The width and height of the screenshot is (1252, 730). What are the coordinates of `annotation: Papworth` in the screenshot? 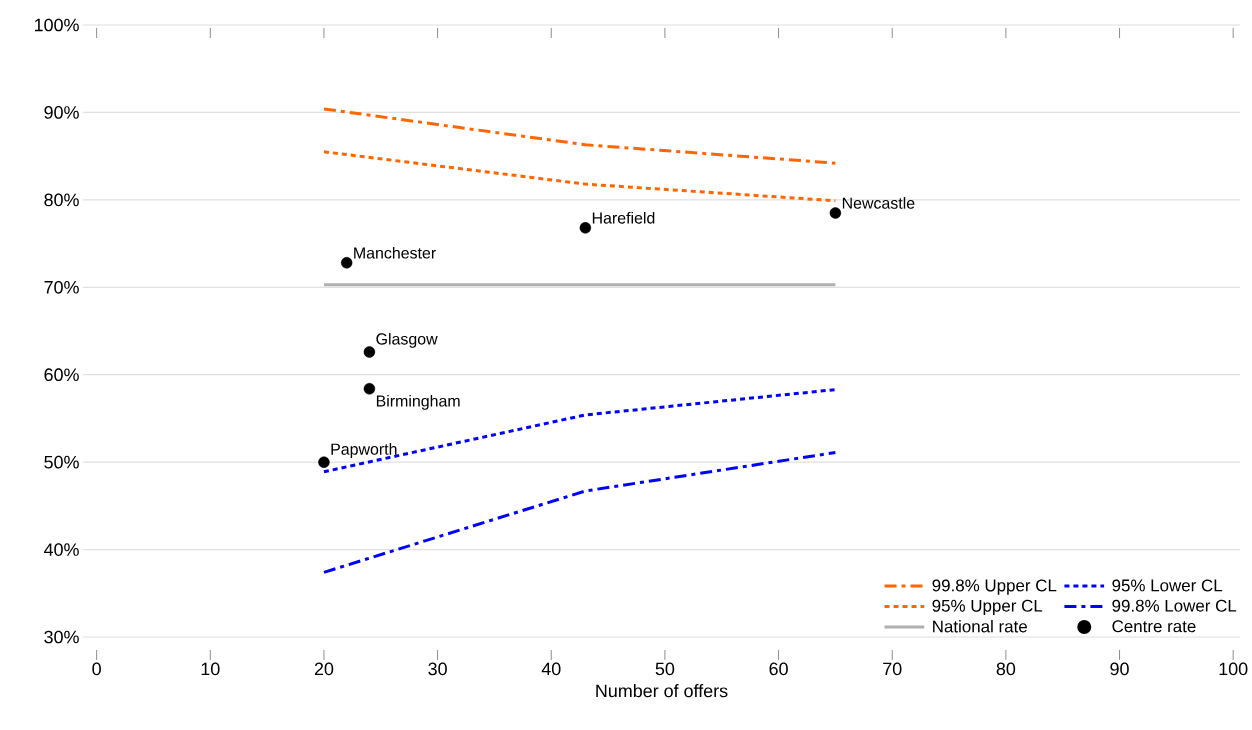 It's located at (364, 450).